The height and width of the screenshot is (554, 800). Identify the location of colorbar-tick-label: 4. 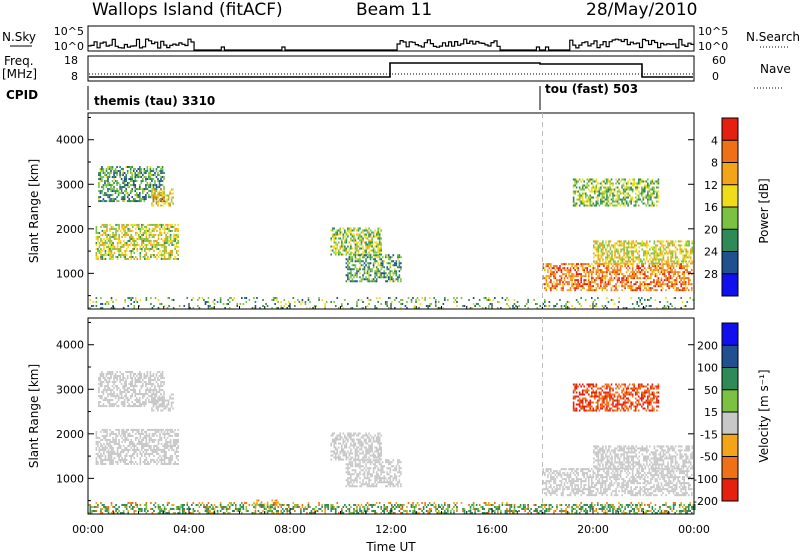
(714, 140).